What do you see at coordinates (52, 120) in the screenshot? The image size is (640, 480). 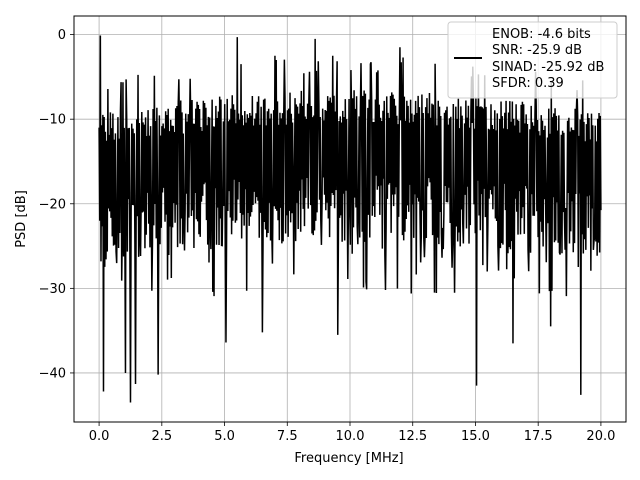 I see `y-tick-label: −10` at bounding box center [52, 120].